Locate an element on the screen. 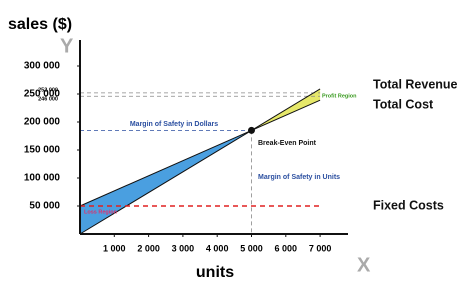  y-tick-label: 200 000 is located at coordinates (42, 122).